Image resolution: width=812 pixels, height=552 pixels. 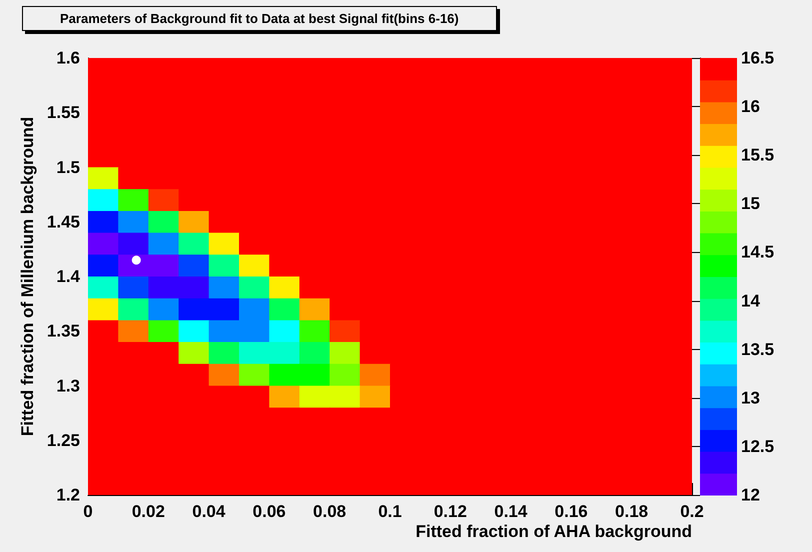 What do you see at coordinates (631, 511) in the screenshot?
I see `x-tick-label: 0.18` at bounding box center [631, 511].